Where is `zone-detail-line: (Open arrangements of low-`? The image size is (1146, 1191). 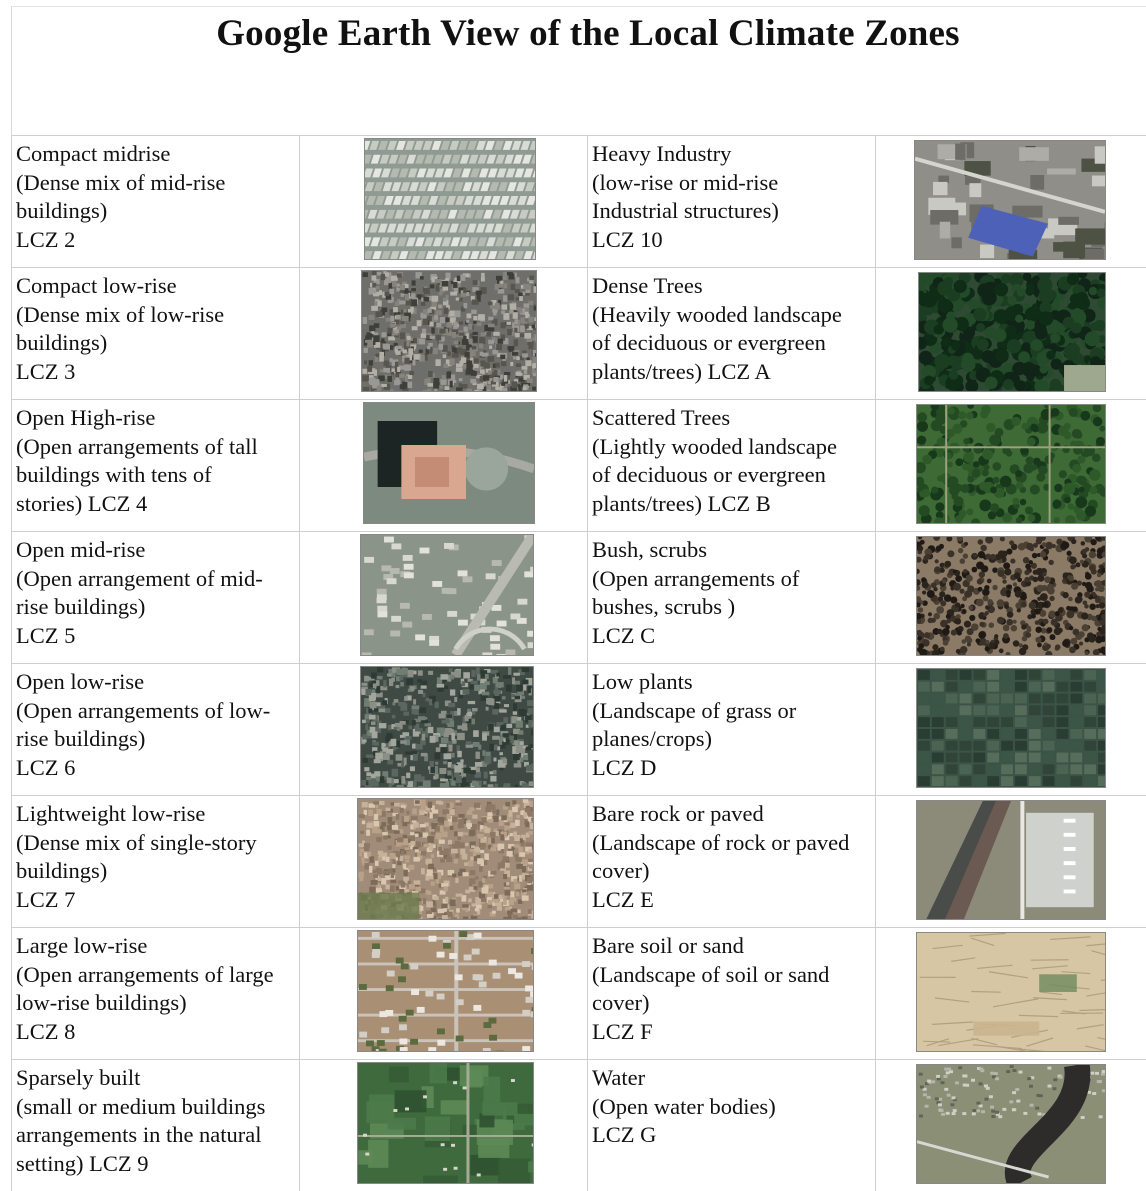 zone-detail-line: (Open arrangements of low- is located at coordinates (157, 711).